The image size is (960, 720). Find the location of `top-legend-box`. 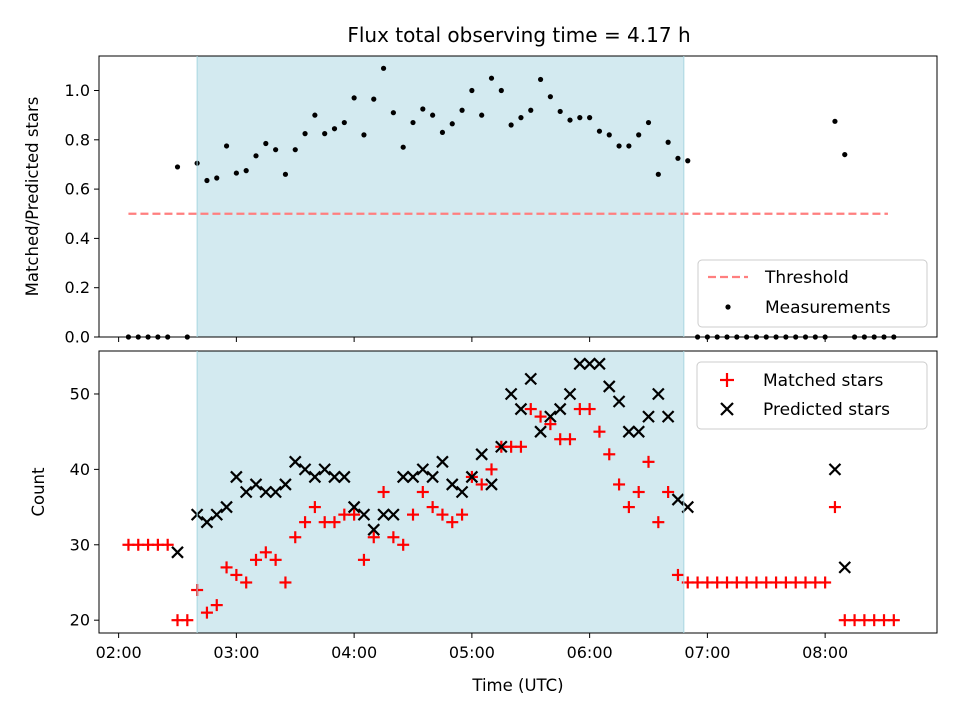

top-legend-box is located at coordinates (812, 293).